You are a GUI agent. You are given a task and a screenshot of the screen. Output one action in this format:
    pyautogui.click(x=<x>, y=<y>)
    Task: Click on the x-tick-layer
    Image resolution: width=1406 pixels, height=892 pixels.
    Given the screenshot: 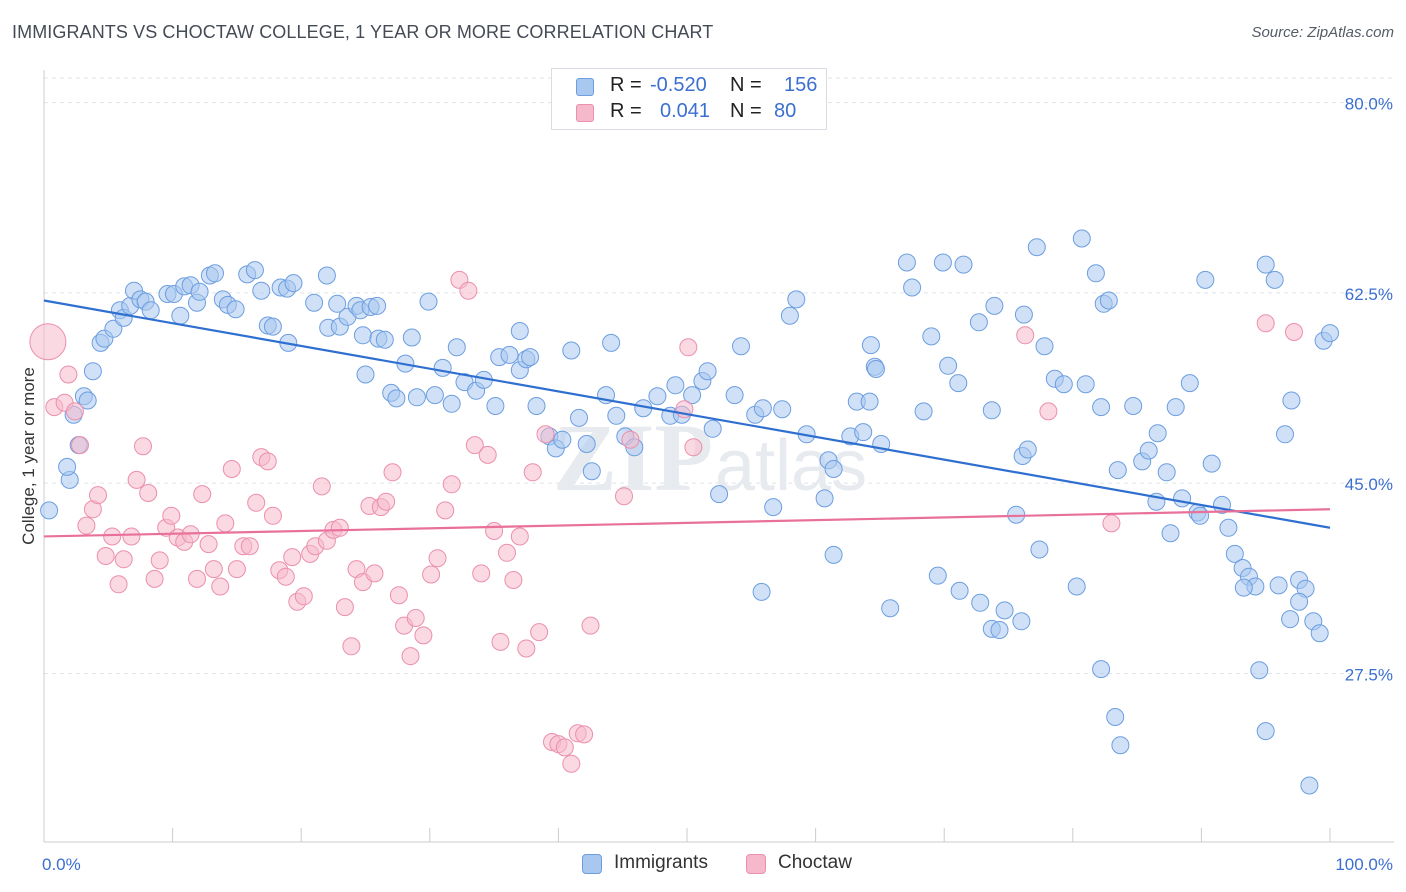 What is the action you would take?
    pyautogui.click(x=687, y=835)
    